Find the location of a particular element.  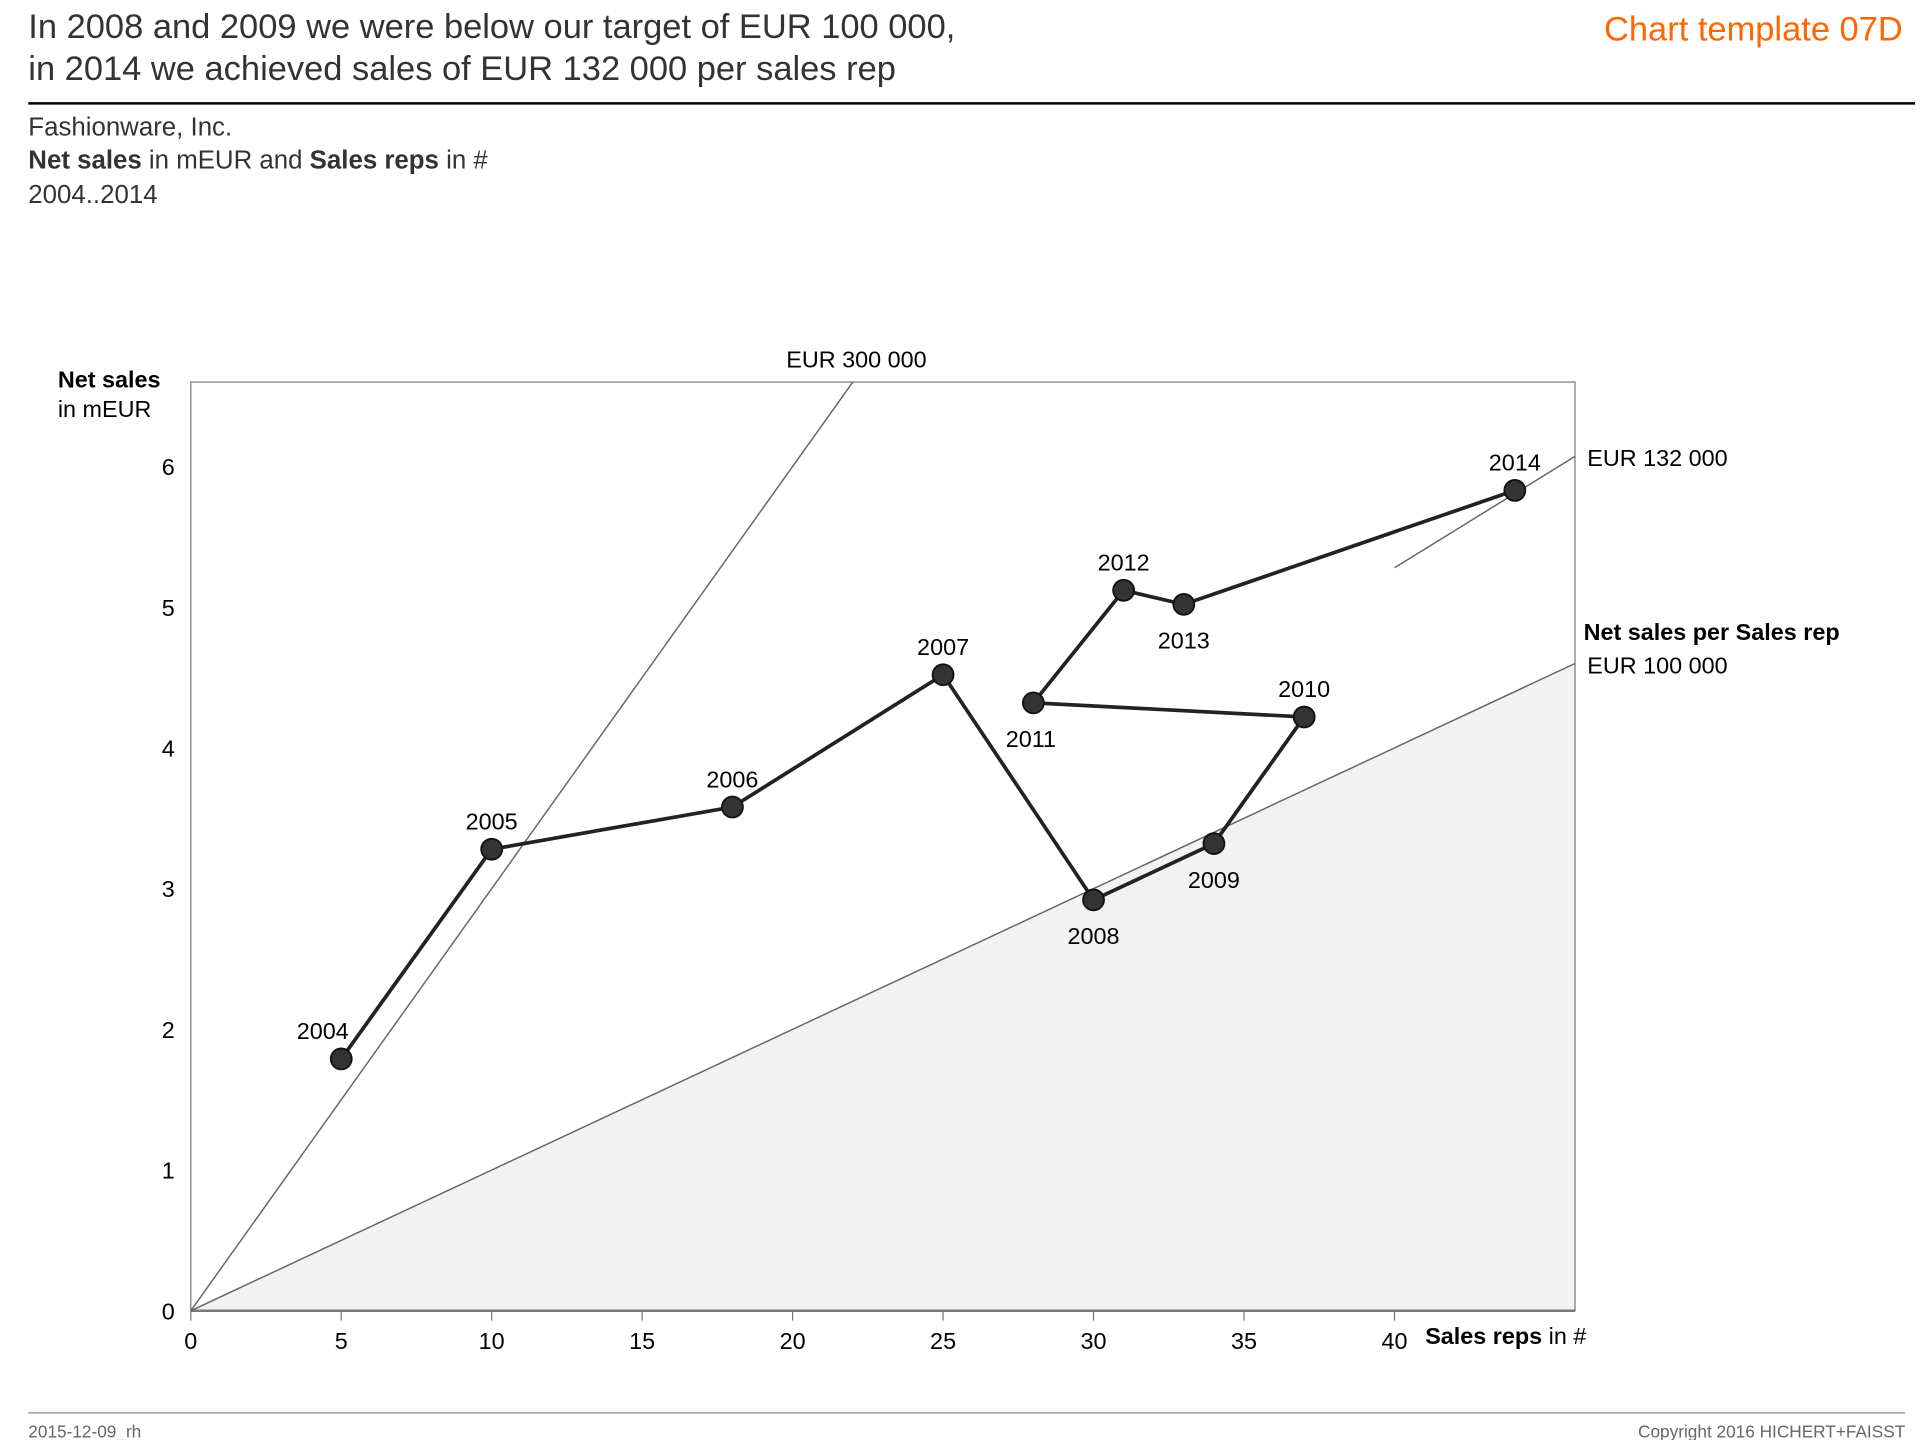

footer-copyright: Copyright 2016 HICHERT+FAISST is located at coordinates (1772, 1431).